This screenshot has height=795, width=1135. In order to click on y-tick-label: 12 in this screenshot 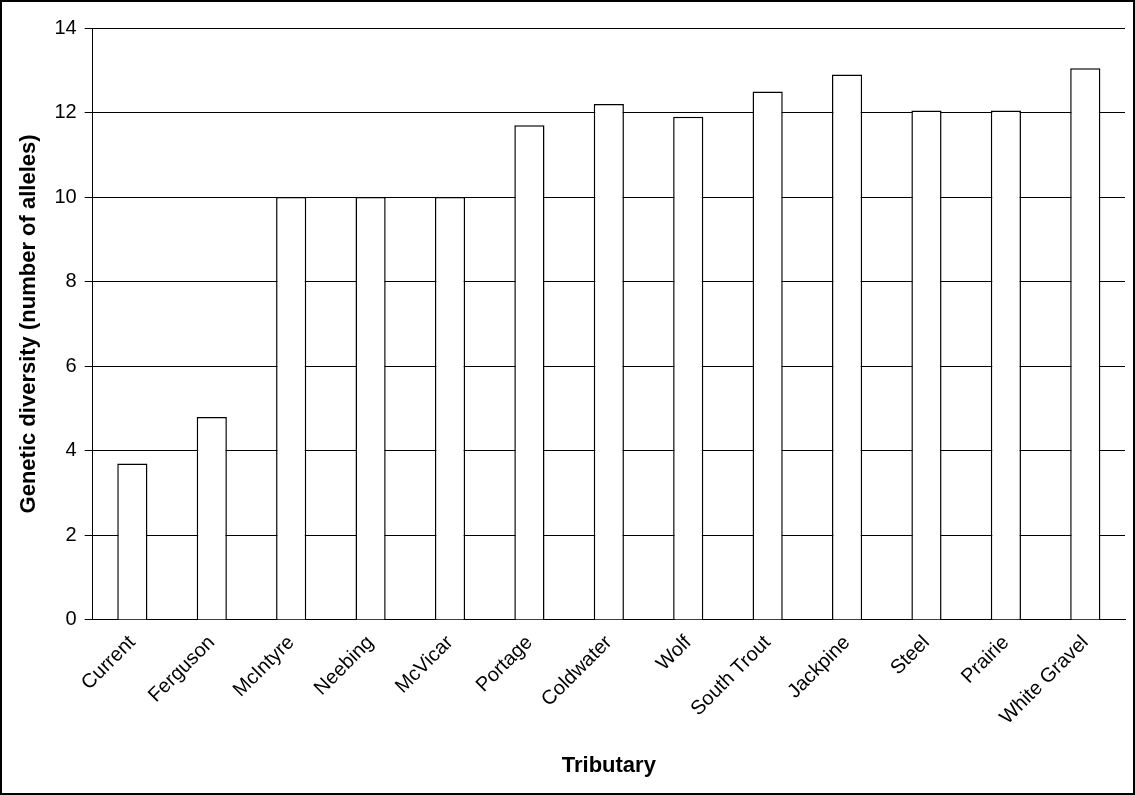, I will do `click(65, 111)`.